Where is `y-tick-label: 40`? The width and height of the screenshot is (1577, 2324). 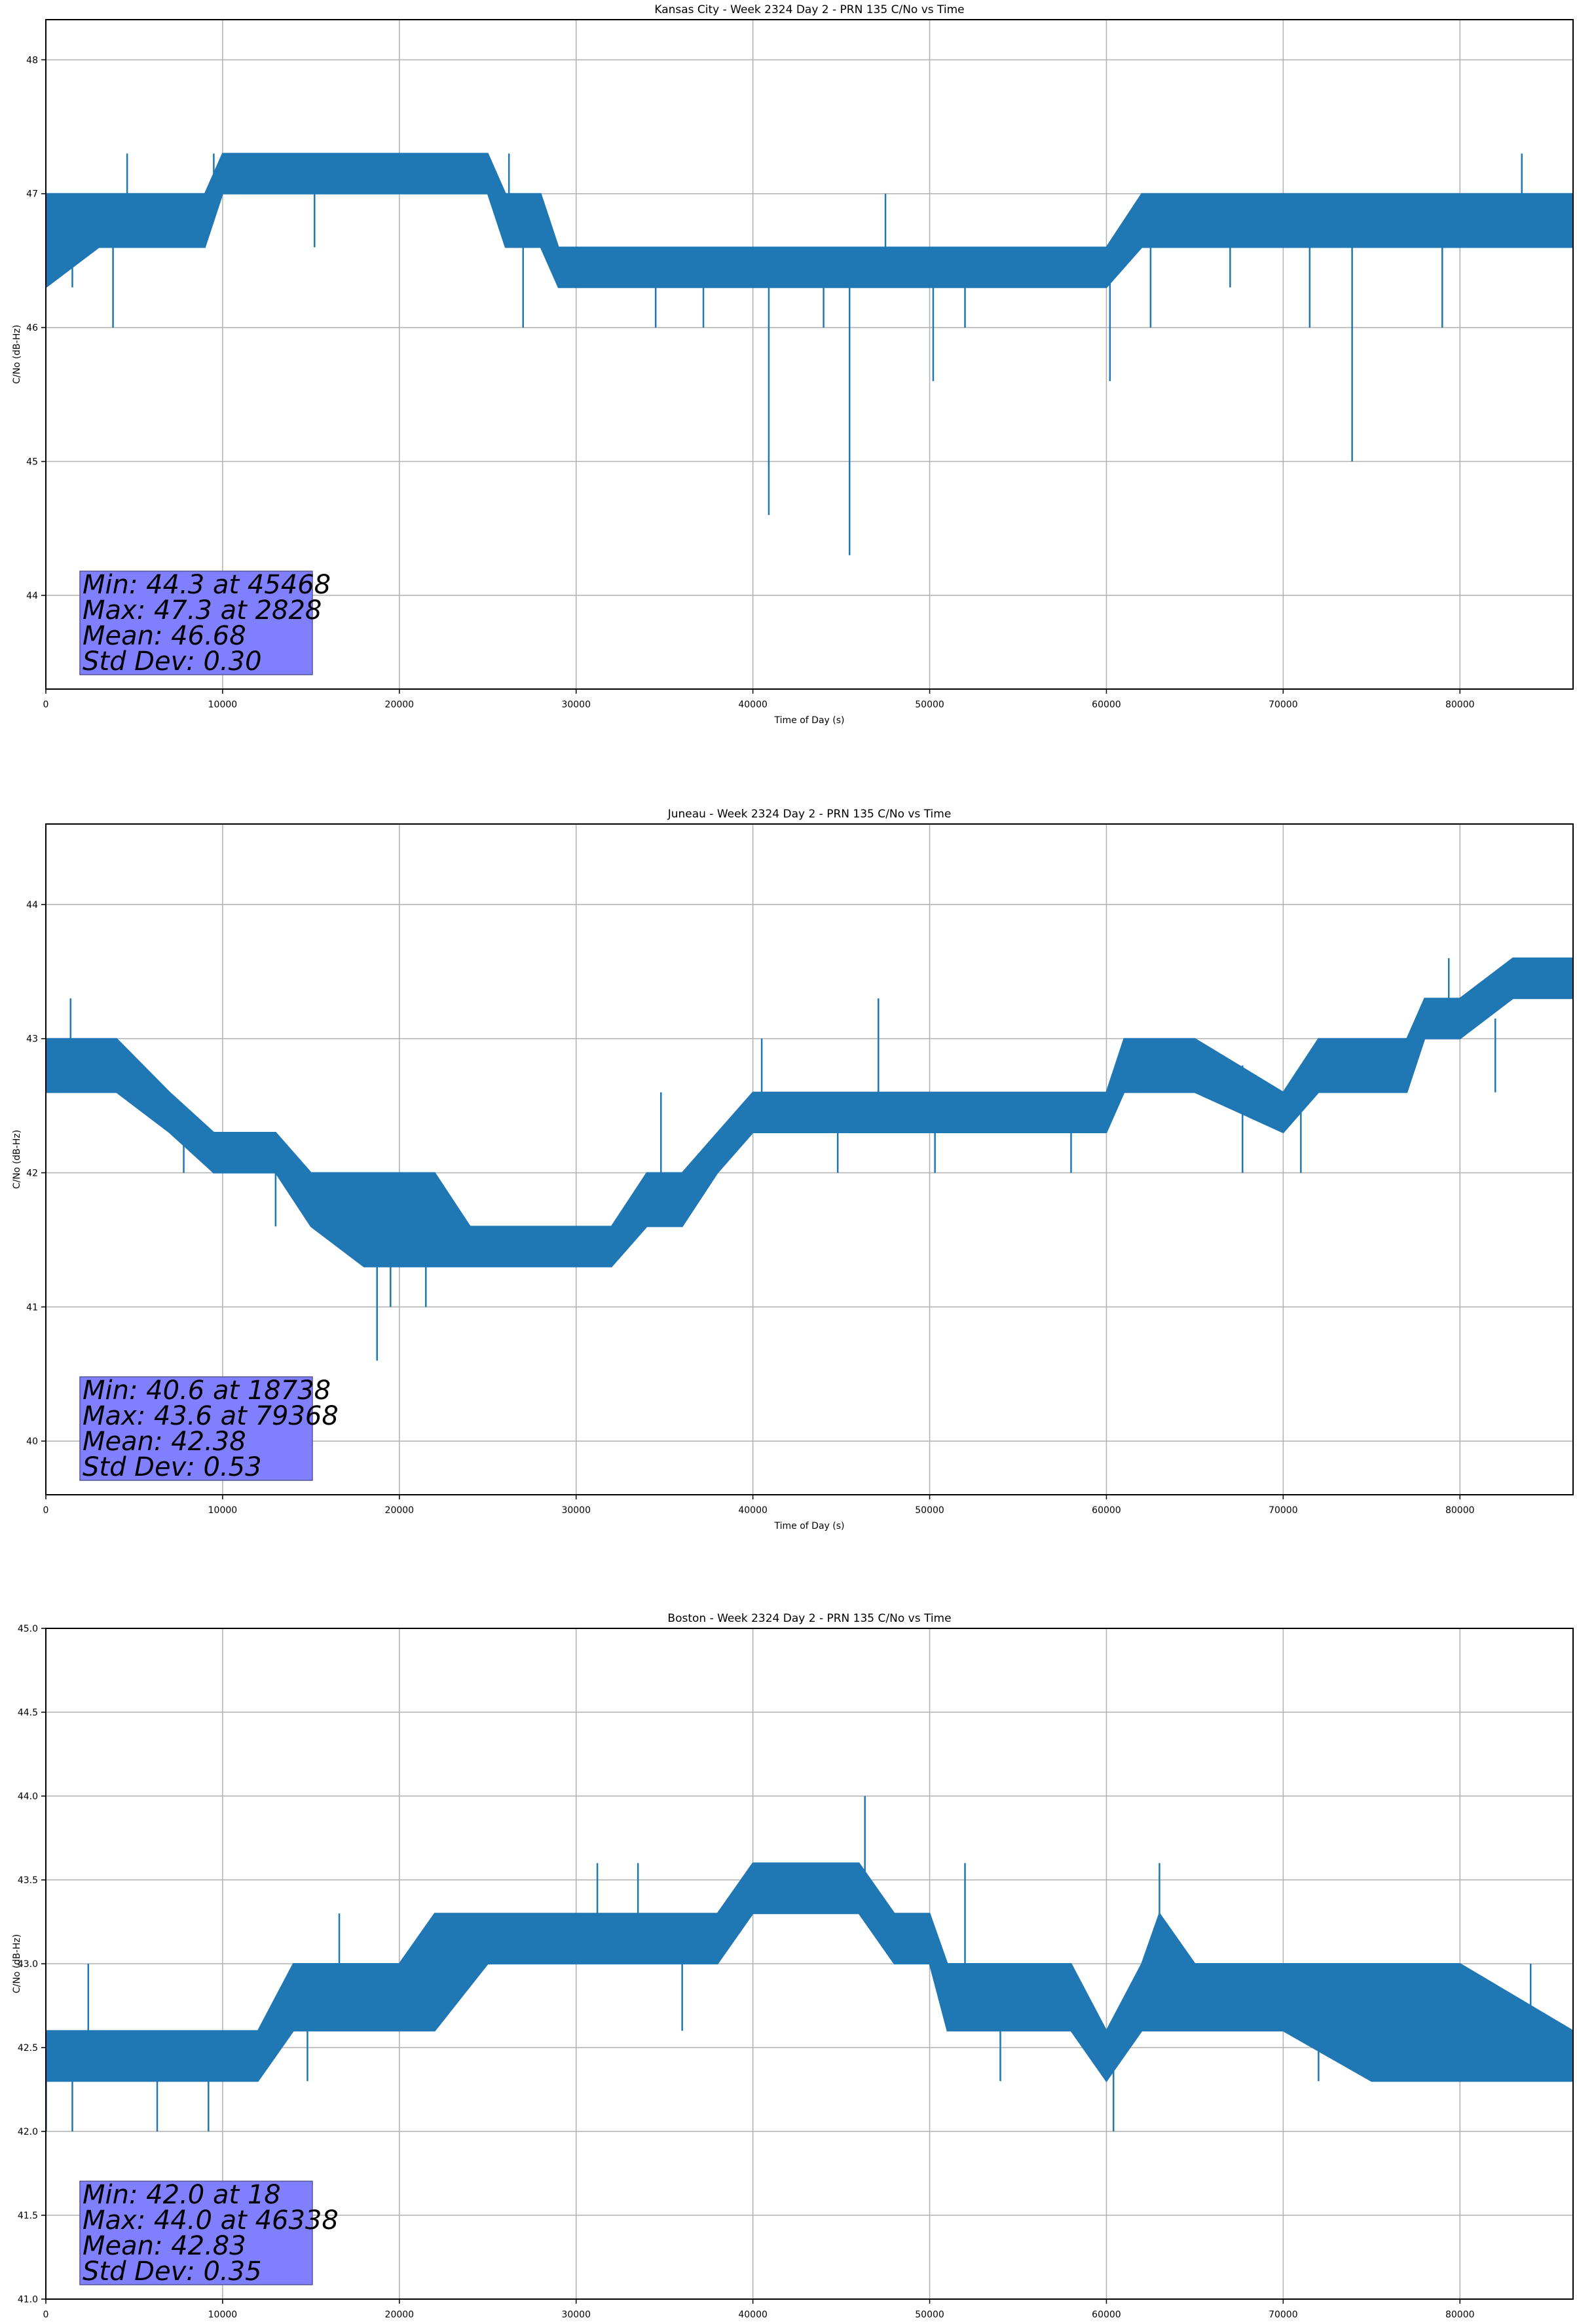 y-tick-label: 40 is located at coordinates (32, 1441).